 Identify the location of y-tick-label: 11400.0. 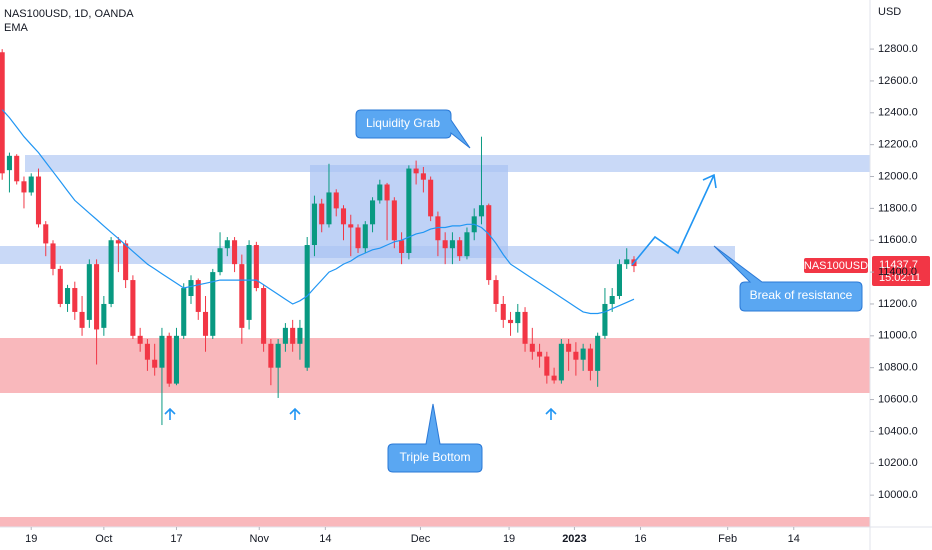
(897, 272).